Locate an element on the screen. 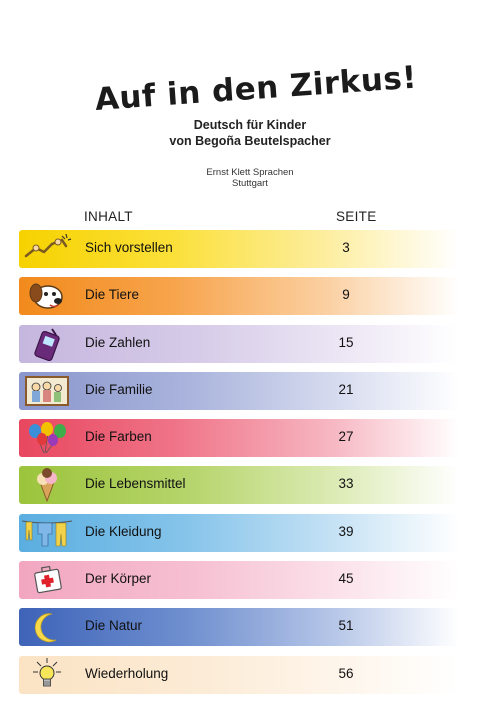 This screenshot has width=500, height=723. family-picture-icon is located at coordinates (47, 391).